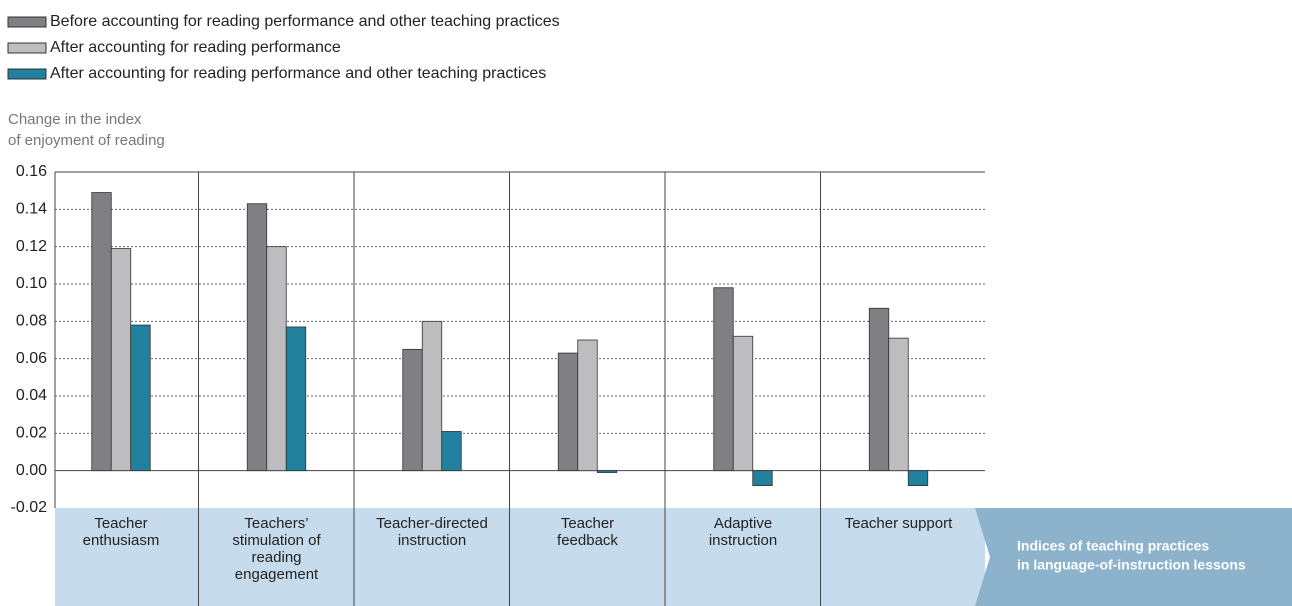  What do you see at coordinates (520, 557) in the screenshot?
I see `category-band` at bounding box center [520, 557].